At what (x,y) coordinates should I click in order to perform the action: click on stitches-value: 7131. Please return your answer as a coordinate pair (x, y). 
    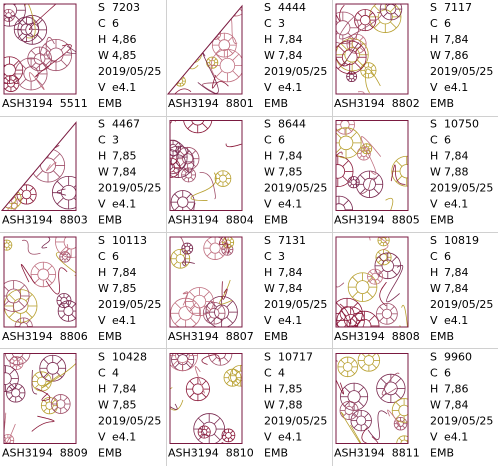
    Looking at the image, I should click on (292, 240).